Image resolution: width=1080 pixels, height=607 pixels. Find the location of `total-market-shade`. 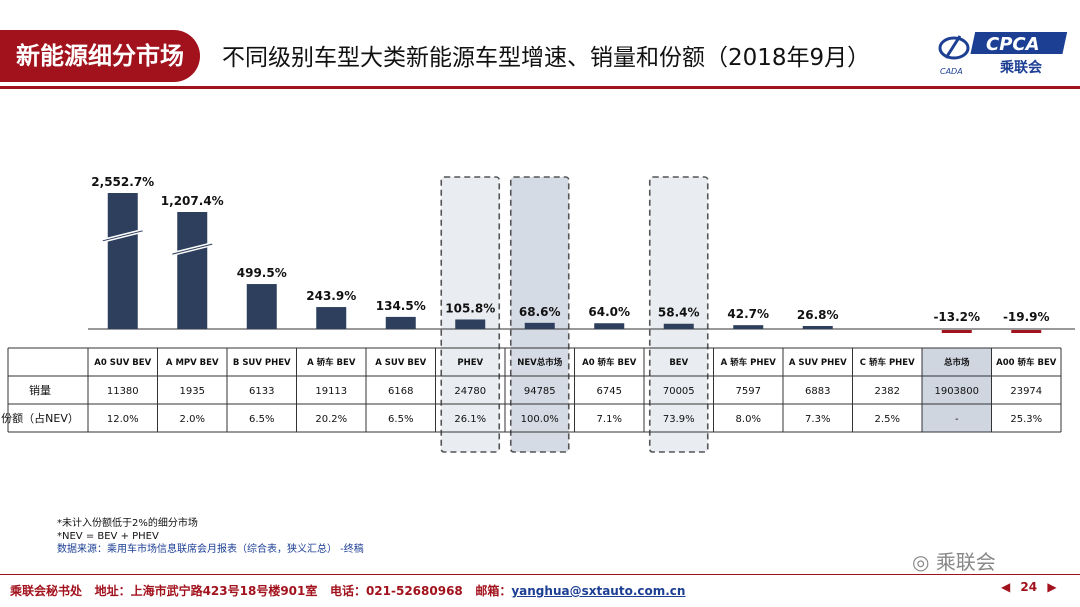

total-market-shade is located at coordinates (956, 390).